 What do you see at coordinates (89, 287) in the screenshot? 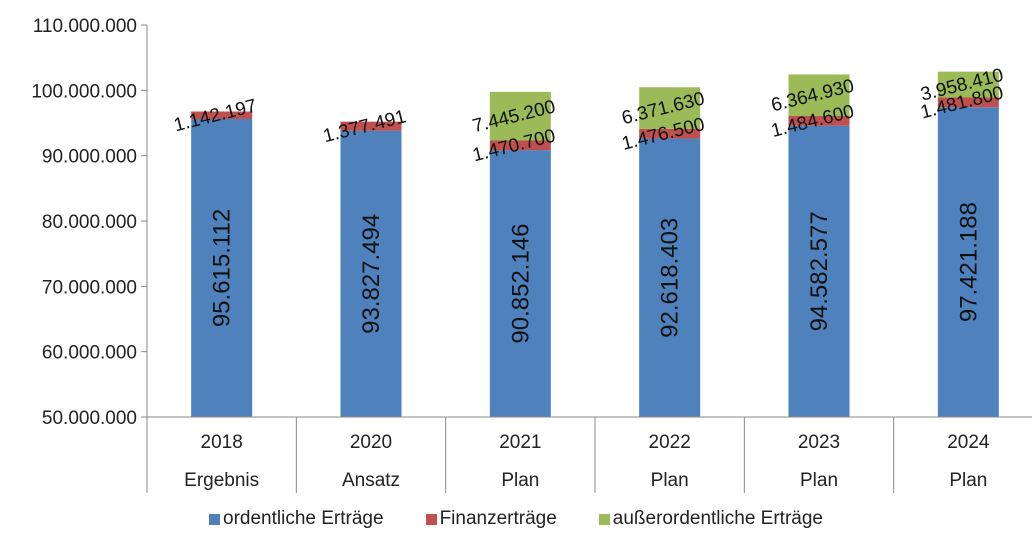
I see `y-tick-label: 70.000.000` at bounding box center [89, 287].